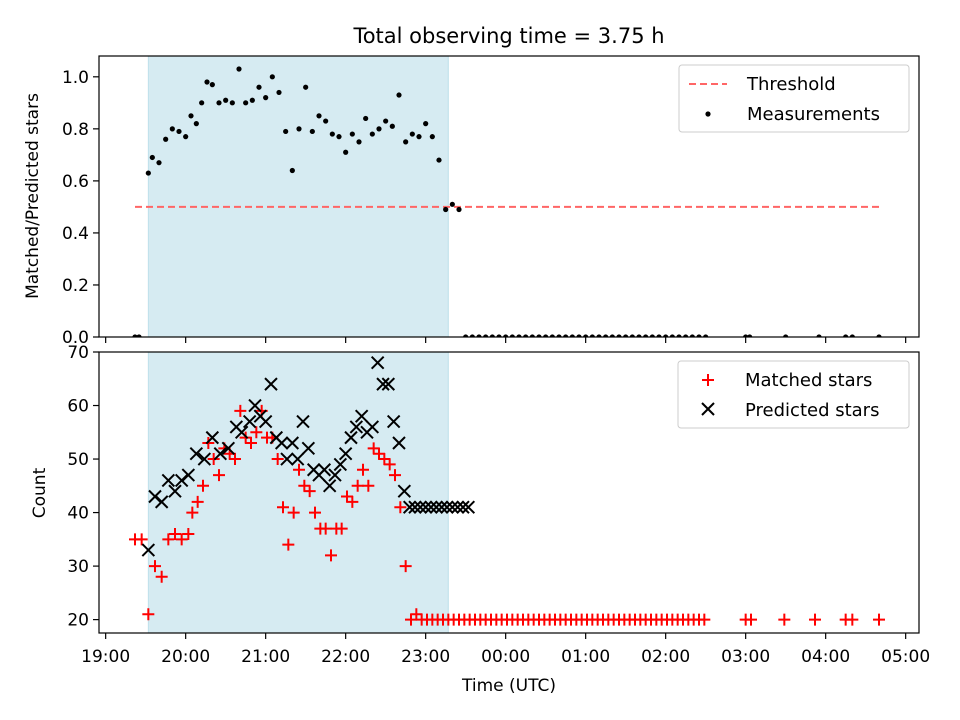  What do you see at coordinates (812, 410) in the screenshot?
I see `predicted-legend-label: Predicted stars` at bounding box center [812, 410].